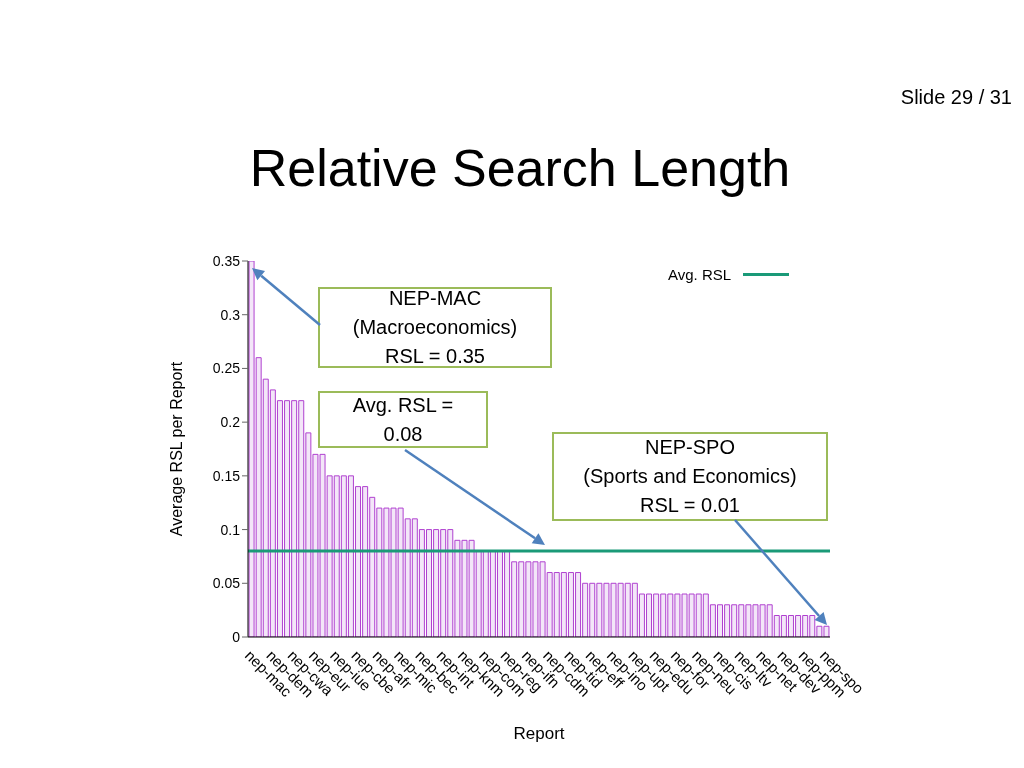  Describe the element at coordinates (230, 529) in the screenshot. I see `y-tick-label: 0.1` at that location.